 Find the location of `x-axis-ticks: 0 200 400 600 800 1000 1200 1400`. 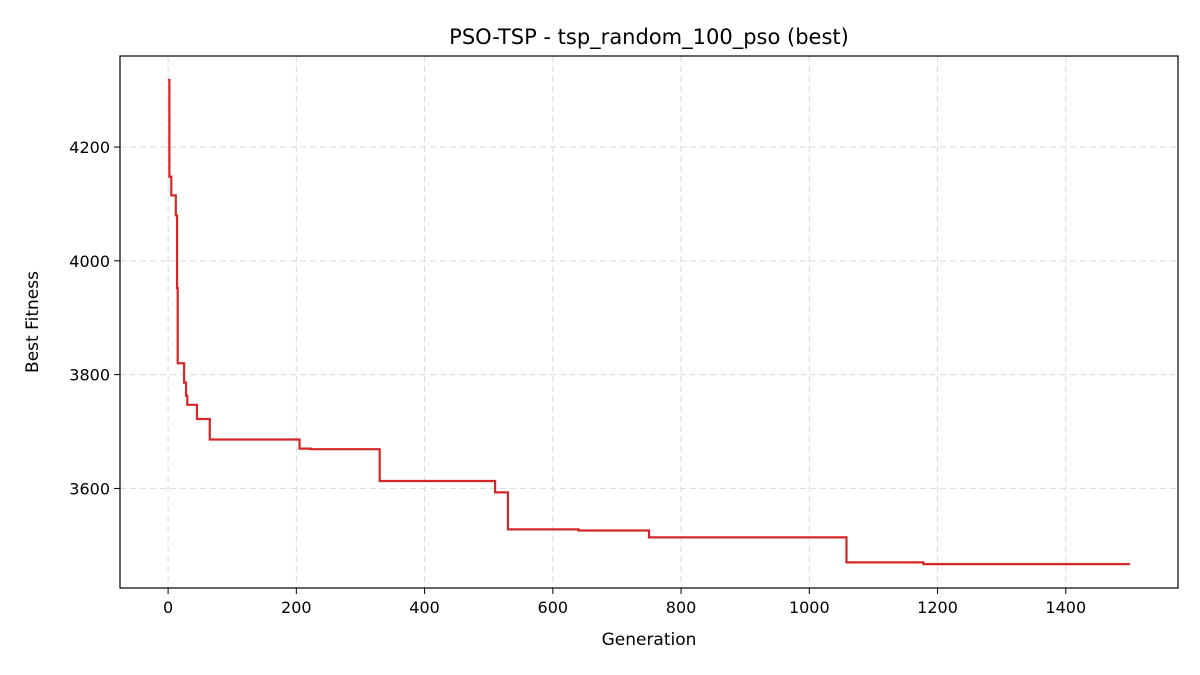

x-axis-ticks: 0 200 400 600 800 1000 1200 1400 is located at coordinates (624, 602).